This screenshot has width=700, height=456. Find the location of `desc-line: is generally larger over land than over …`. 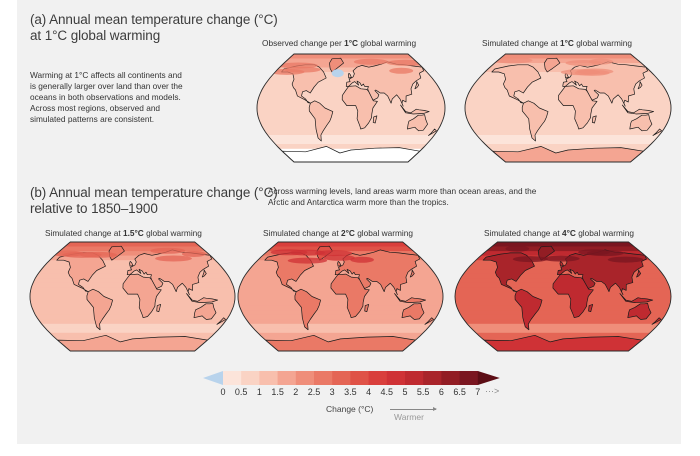

desc-line: is generally larger over land than over … is located at coordinates (106, 86).